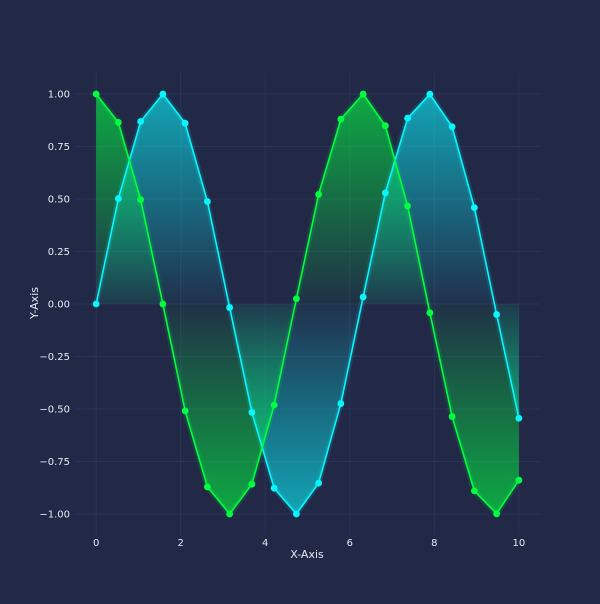 This screenshot has height=604, width=600. Describe the element at coordinates (307, 554) in the screenshot. I see `x-axis-label: X-Axis` at that location.